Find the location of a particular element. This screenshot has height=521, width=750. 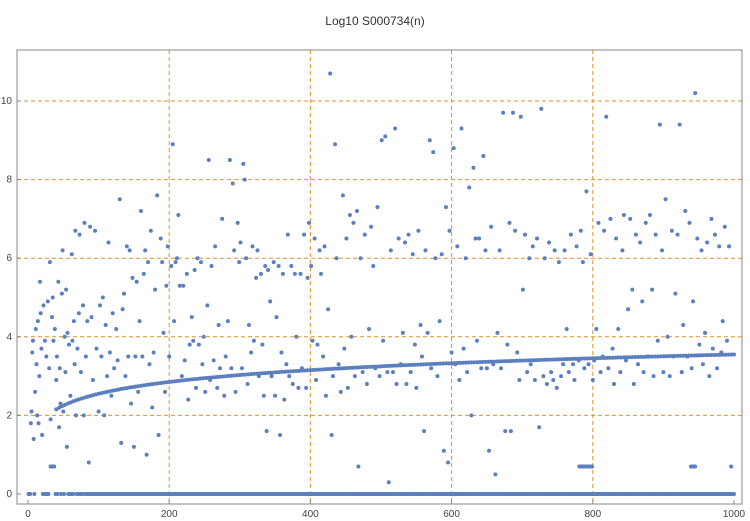

y-tick-label: 6 is located at coordinates (9, 258).